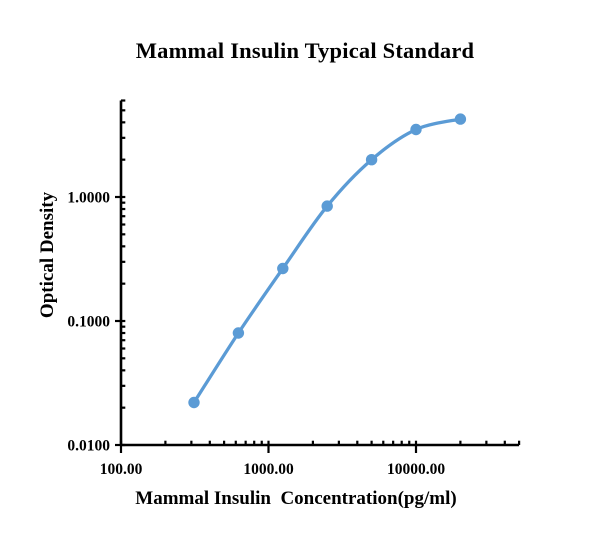 The height and width of the screenshot is (557, 610). I want to click on y-tick-label: 0.0100, so click(88, 446).